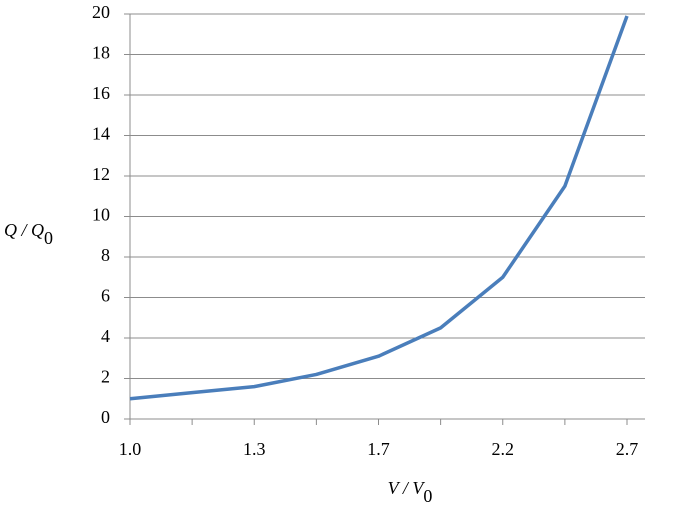  What do you see at coordinates (101, 93) in the screenshot?
I see `y-tick-label: 16` at bounding box center [101, 93].